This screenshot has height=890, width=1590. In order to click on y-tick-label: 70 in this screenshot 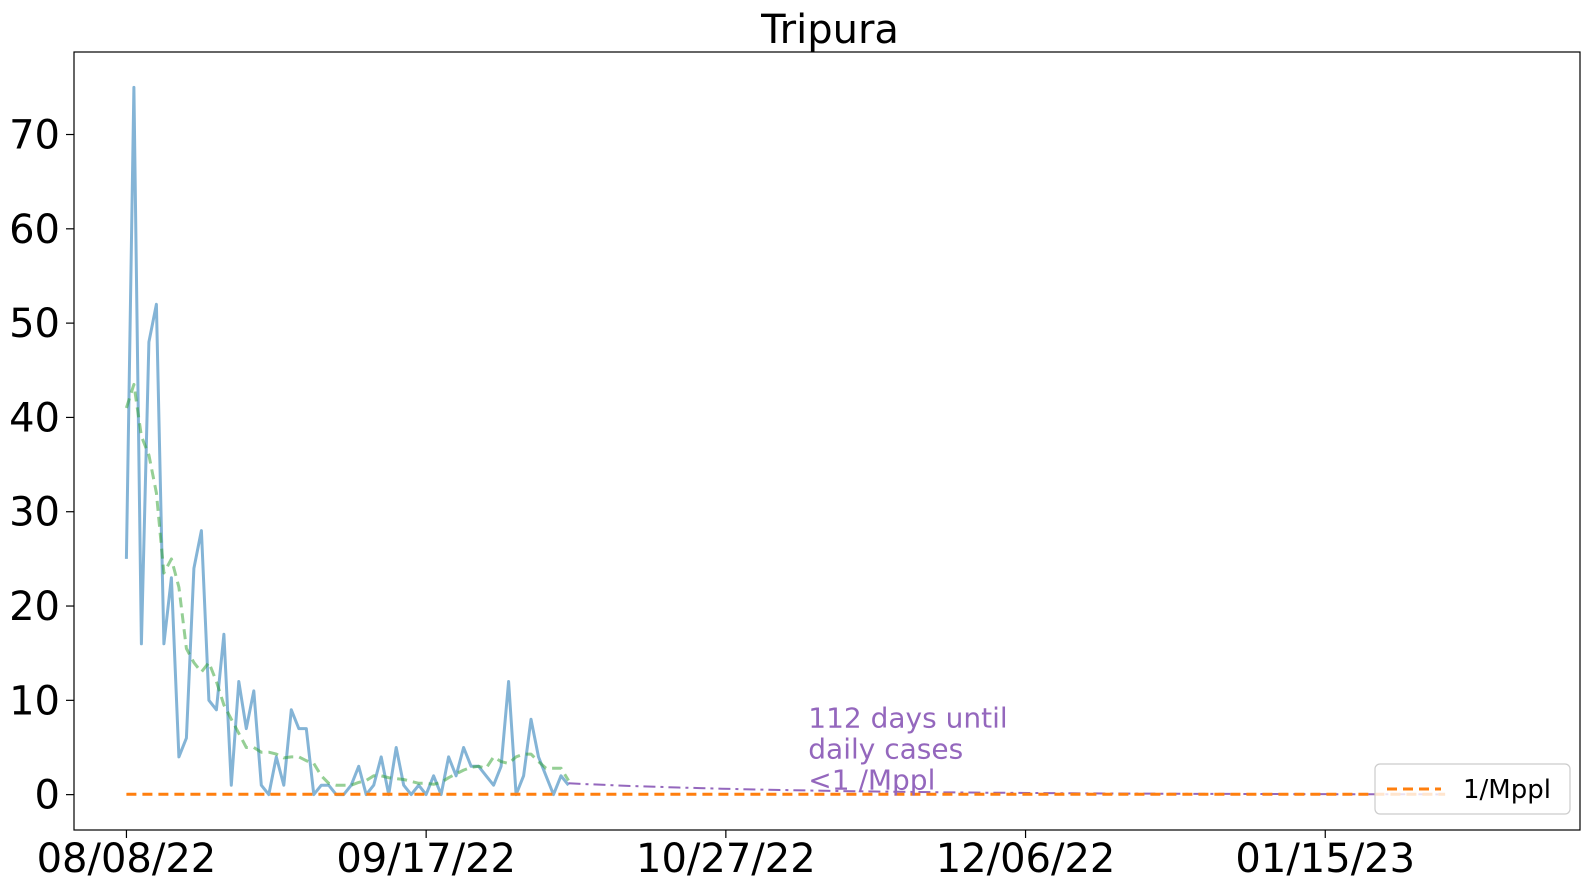, I will do `click(34, 136)`.